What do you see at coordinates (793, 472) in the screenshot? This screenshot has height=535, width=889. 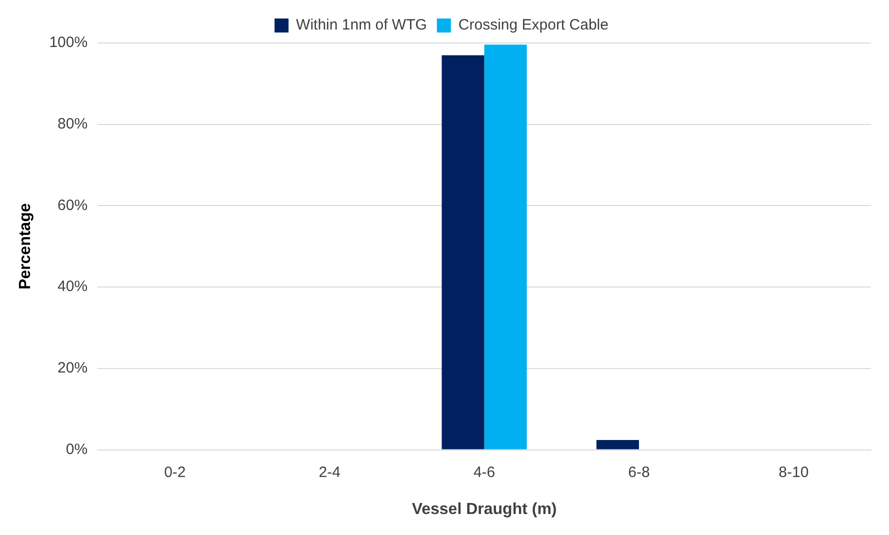 I see `x-tick-label: 8-10` at bounding box center [793, 472].